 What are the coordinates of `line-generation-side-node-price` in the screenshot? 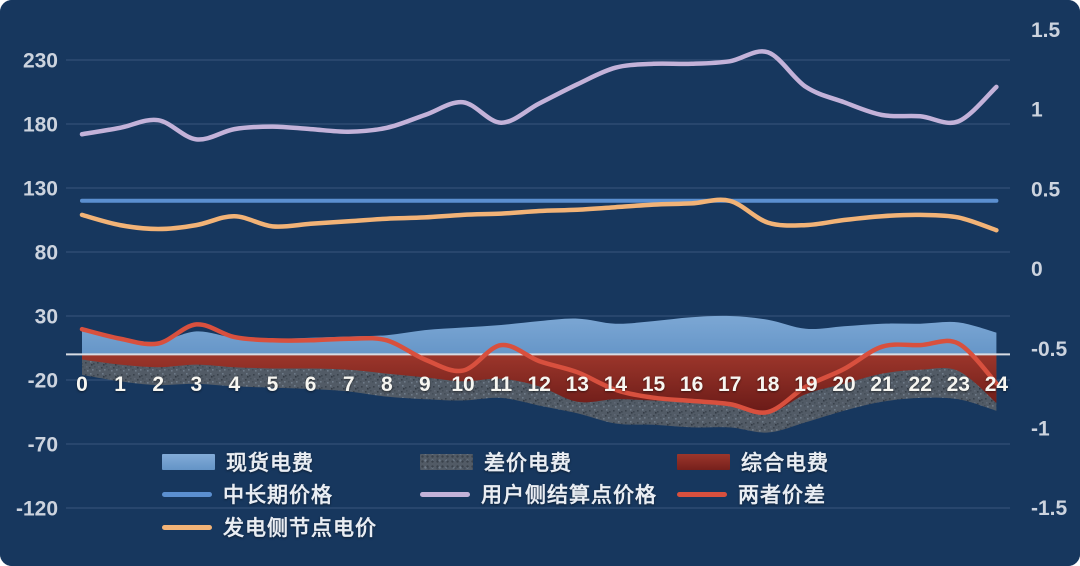 It's located at (539, 215).